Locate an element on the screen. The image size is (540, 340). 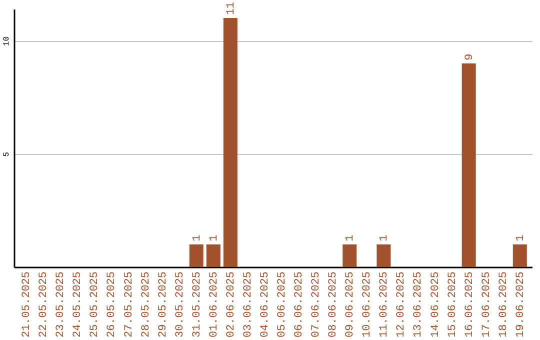
y-tick-label: 5 is located at coordinates (7, 154).